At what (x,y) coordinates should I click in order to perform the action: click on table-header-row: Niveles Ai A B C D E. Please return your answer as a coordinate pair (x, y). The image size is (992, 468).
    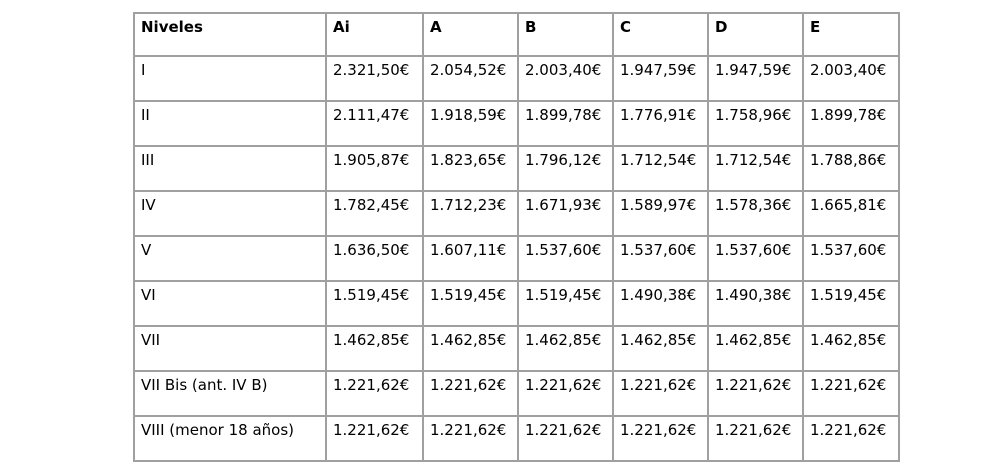
    Looking at the image, I should click on (516, 34).